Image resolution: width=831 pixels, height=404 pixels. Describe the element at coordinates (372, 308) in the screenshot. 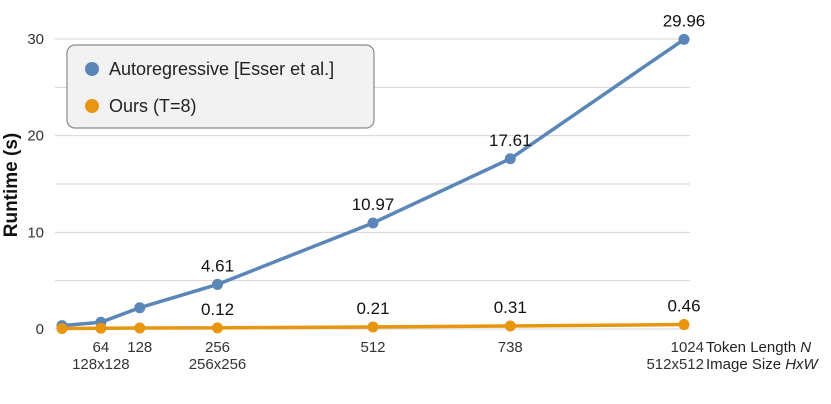

I see `data-label: 0.21` at that location.